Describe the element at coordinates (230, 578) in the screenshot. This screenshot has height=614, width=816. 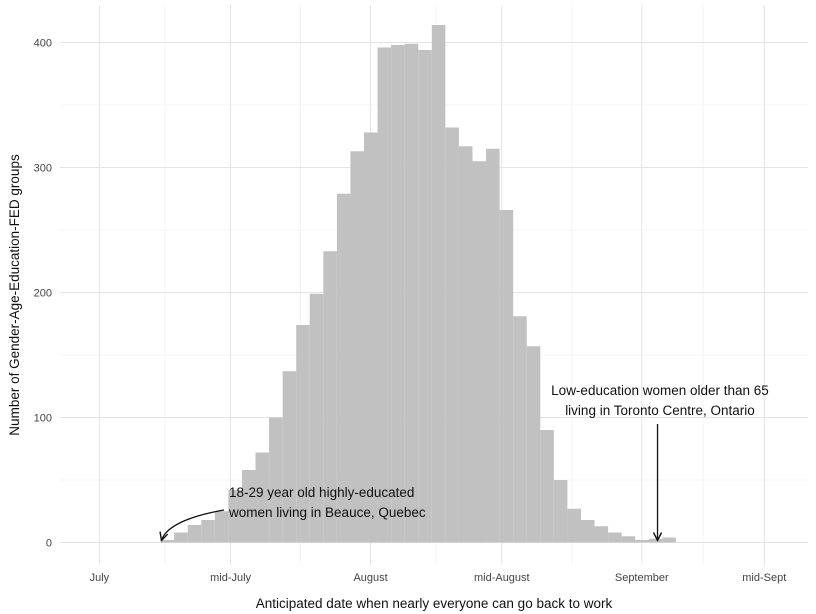
I see `x-tick-label: mid-July` at that location.